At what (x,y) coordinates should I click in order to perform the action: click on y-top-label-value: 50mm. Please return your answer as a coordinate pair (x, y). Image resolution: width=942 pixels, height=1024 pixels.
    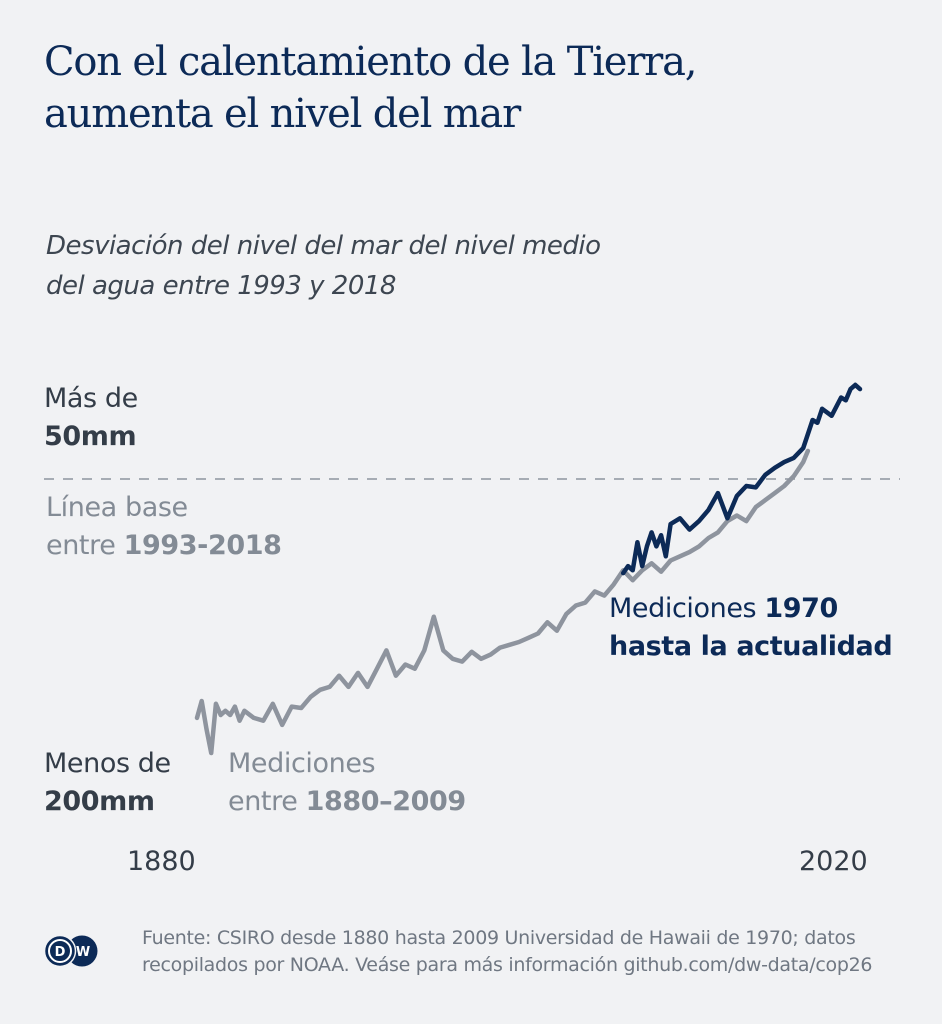
    Looking at the image, I should click on (90, 436).